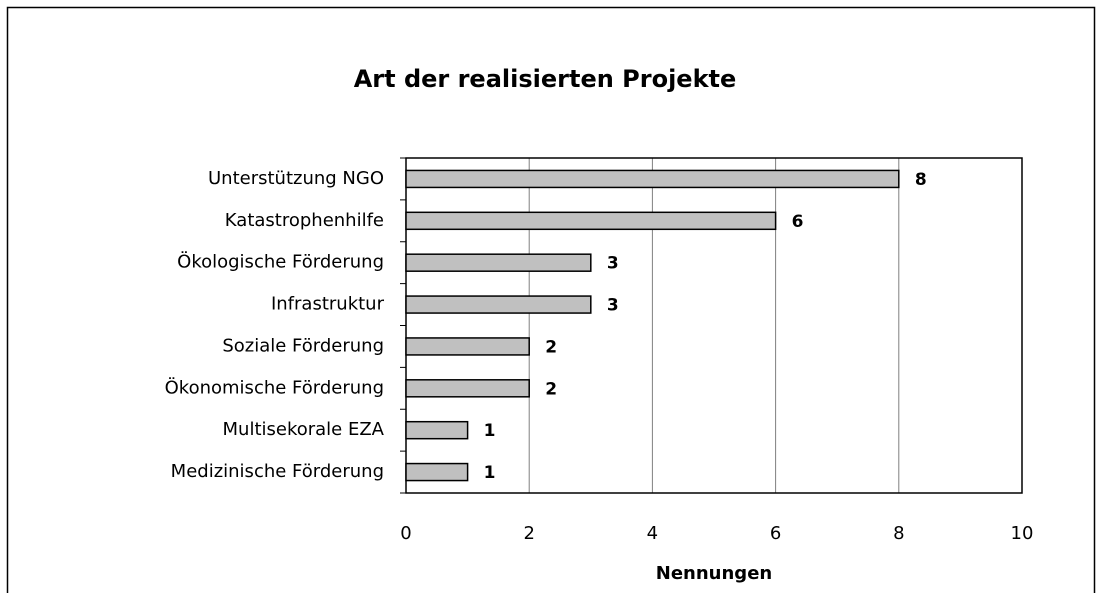  I want to click on y-tick-label: Infrastruktur, so click(328, 304).